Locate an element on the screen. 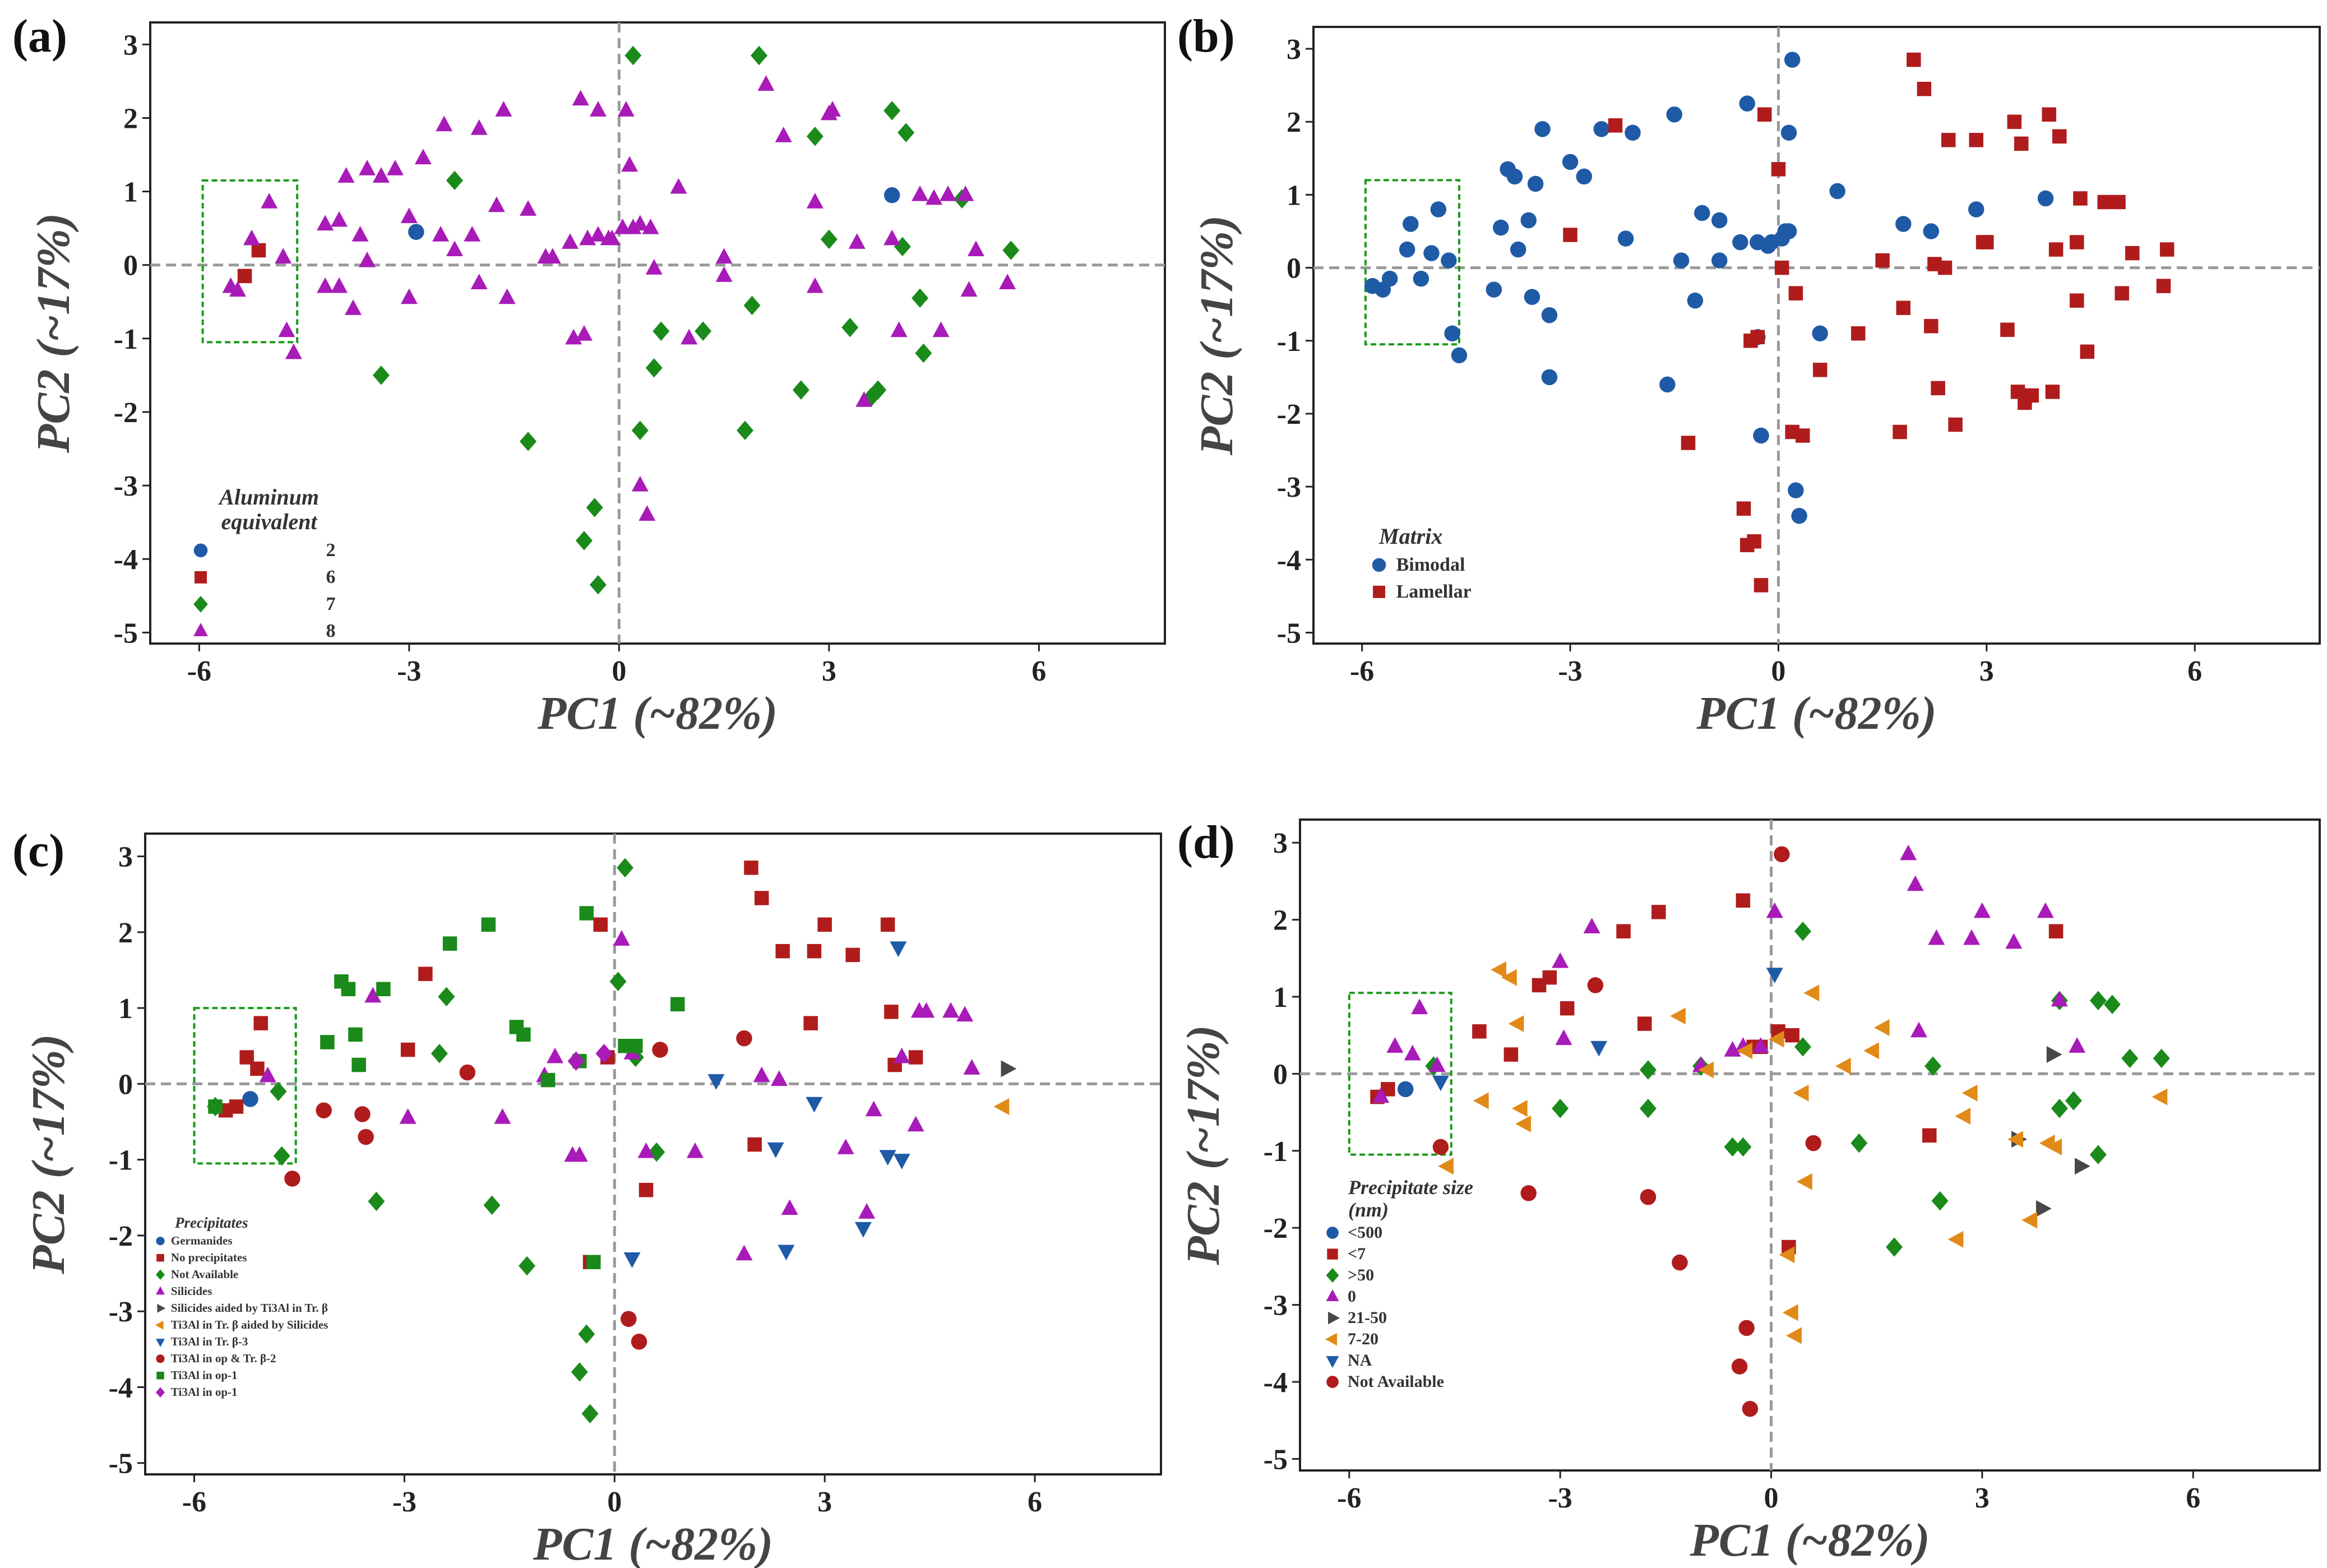 The image size is (2327, 1568). highlight-box is located at coordinates (1412, 263).